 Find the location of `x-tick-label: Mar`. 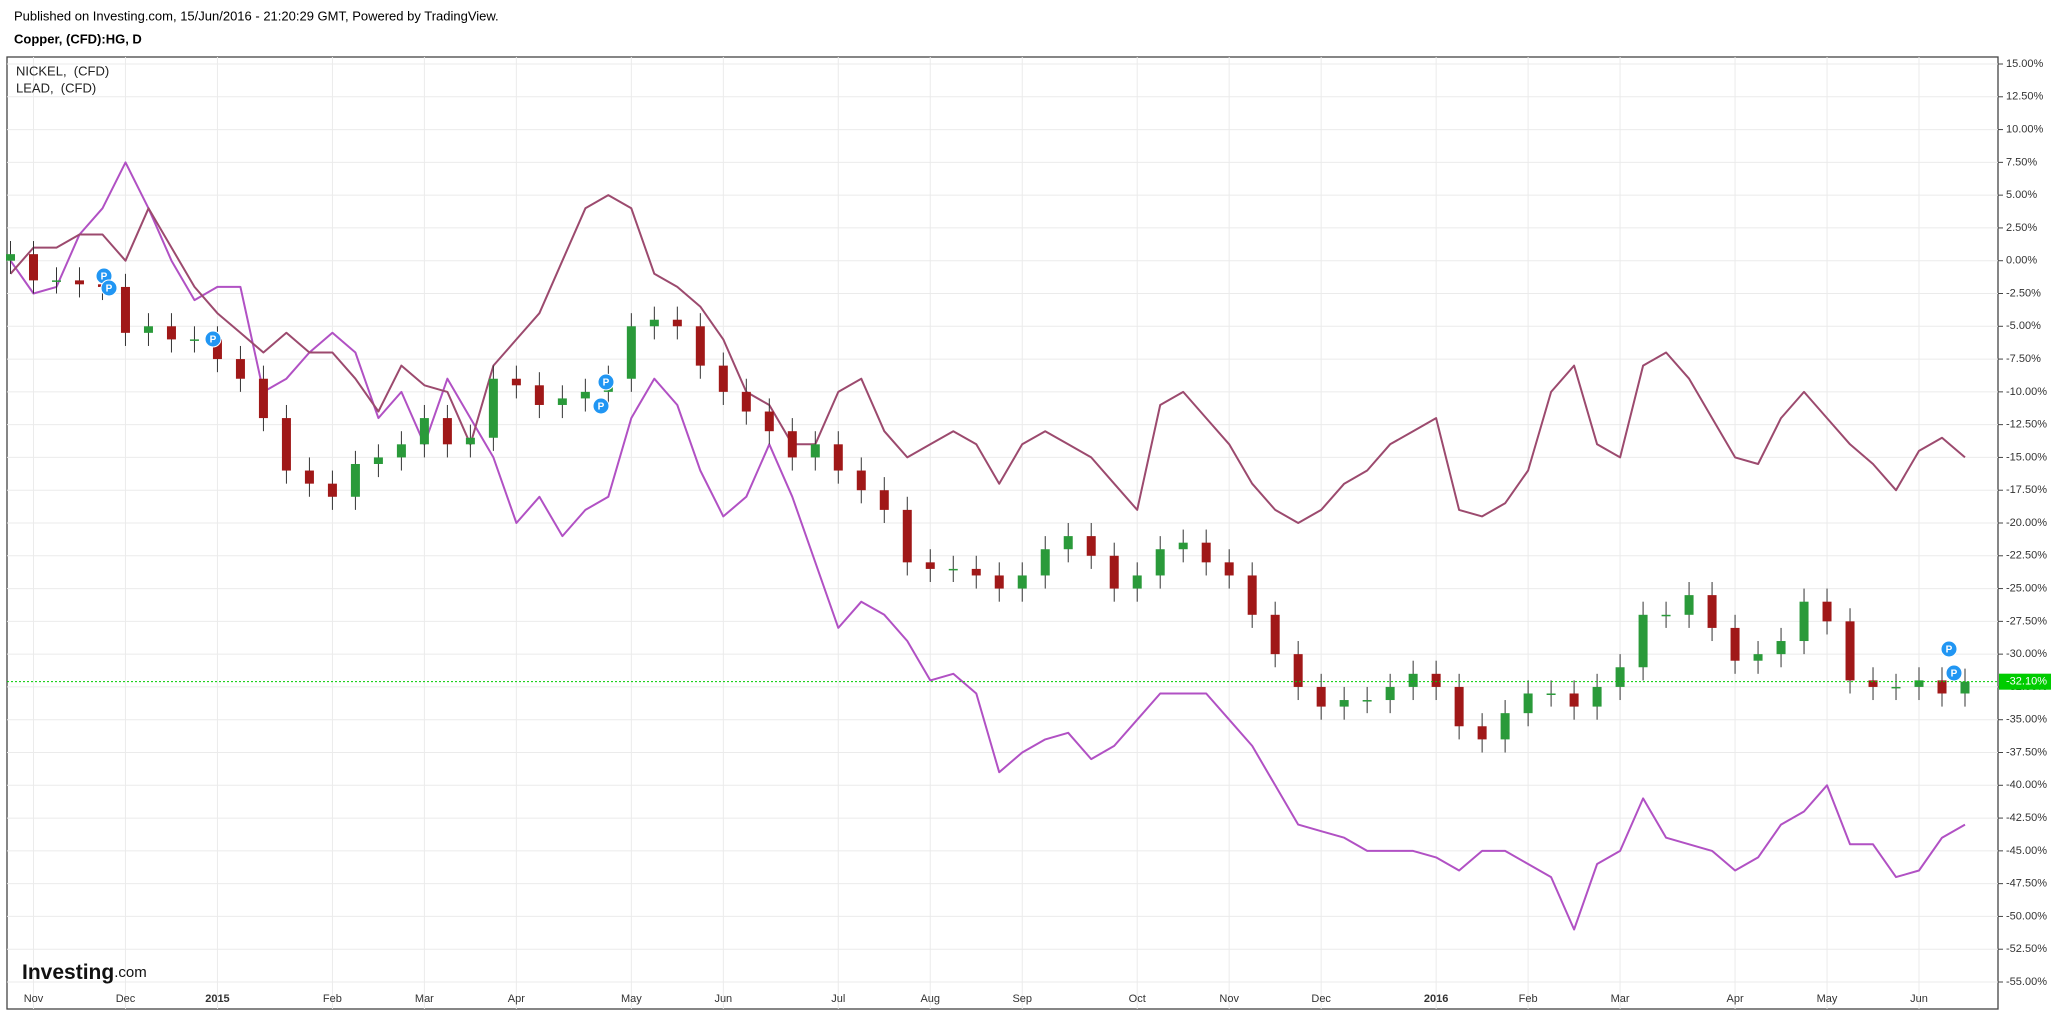

x-tick-label: Mar is located at coordinates (1620, 999).